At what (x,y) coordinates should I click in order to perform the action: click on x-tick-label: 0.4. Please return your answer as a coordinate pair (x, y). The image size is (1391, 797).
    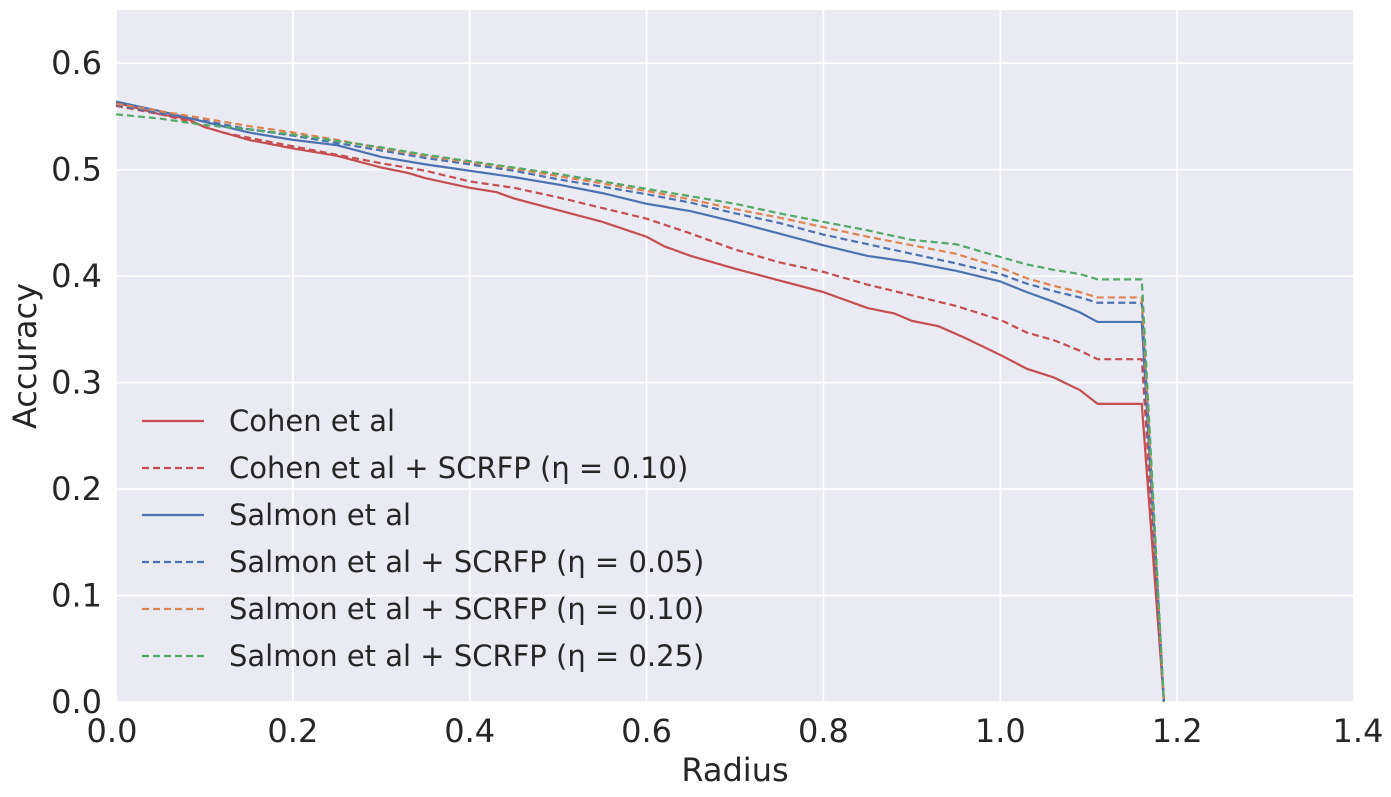
    Looking at the image, I should click on (469, 731).